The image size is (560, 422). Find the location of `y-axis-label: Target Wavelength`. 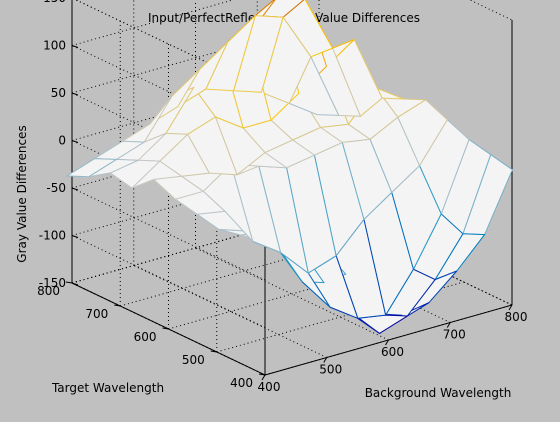

y-axis-label: Target Wavelength is located at coordinates (107, 388).